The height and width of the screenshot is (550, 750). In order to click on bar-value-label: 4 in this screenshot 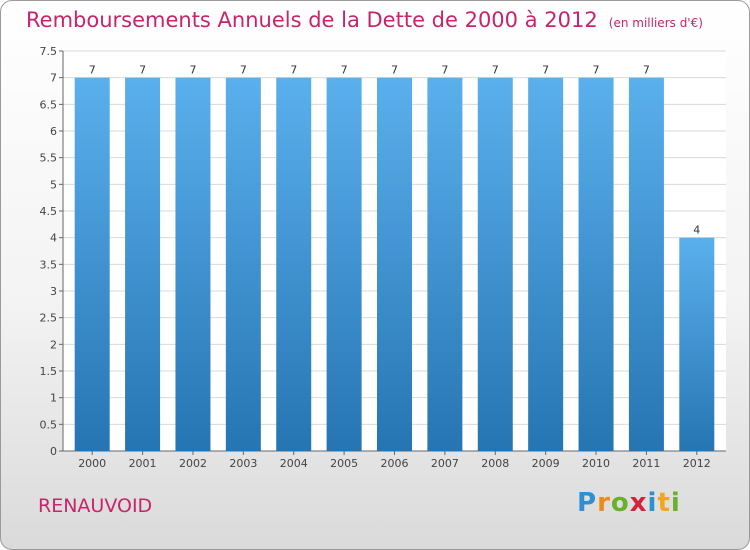, I will do `click(696, 230)`.